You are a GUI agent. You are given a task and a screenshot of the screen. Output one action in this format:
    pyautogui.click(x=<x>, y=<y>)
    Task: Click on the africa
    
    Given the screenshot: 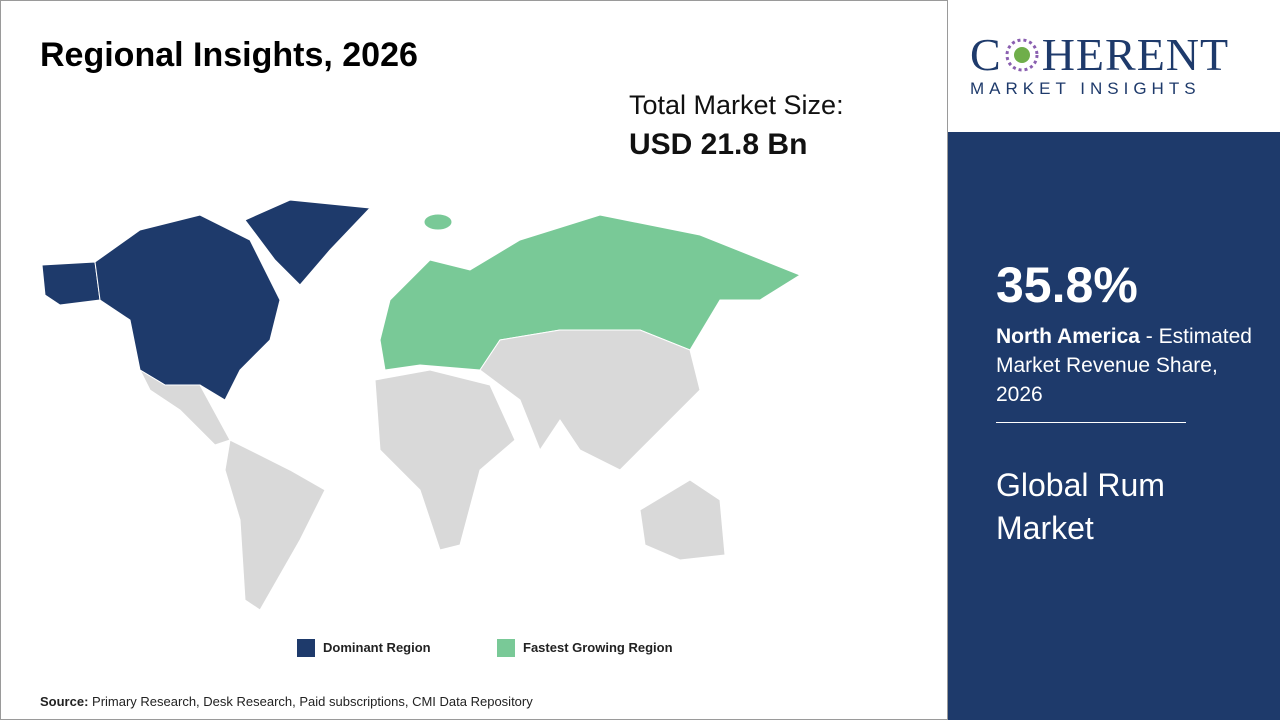 What is the action you would take?
    pyautogui.click(x=445, y=460)
    